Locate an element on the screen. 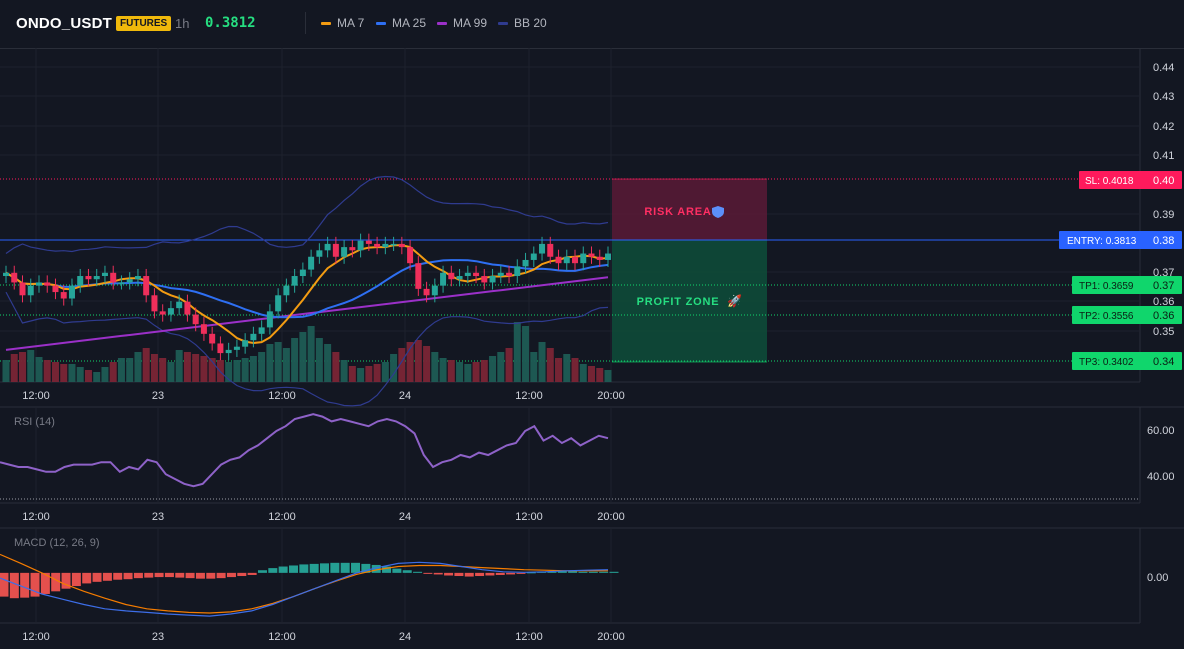 The image size is (1184, 649). legend-ma99: MA 99 is located at coordinates (462, 23).